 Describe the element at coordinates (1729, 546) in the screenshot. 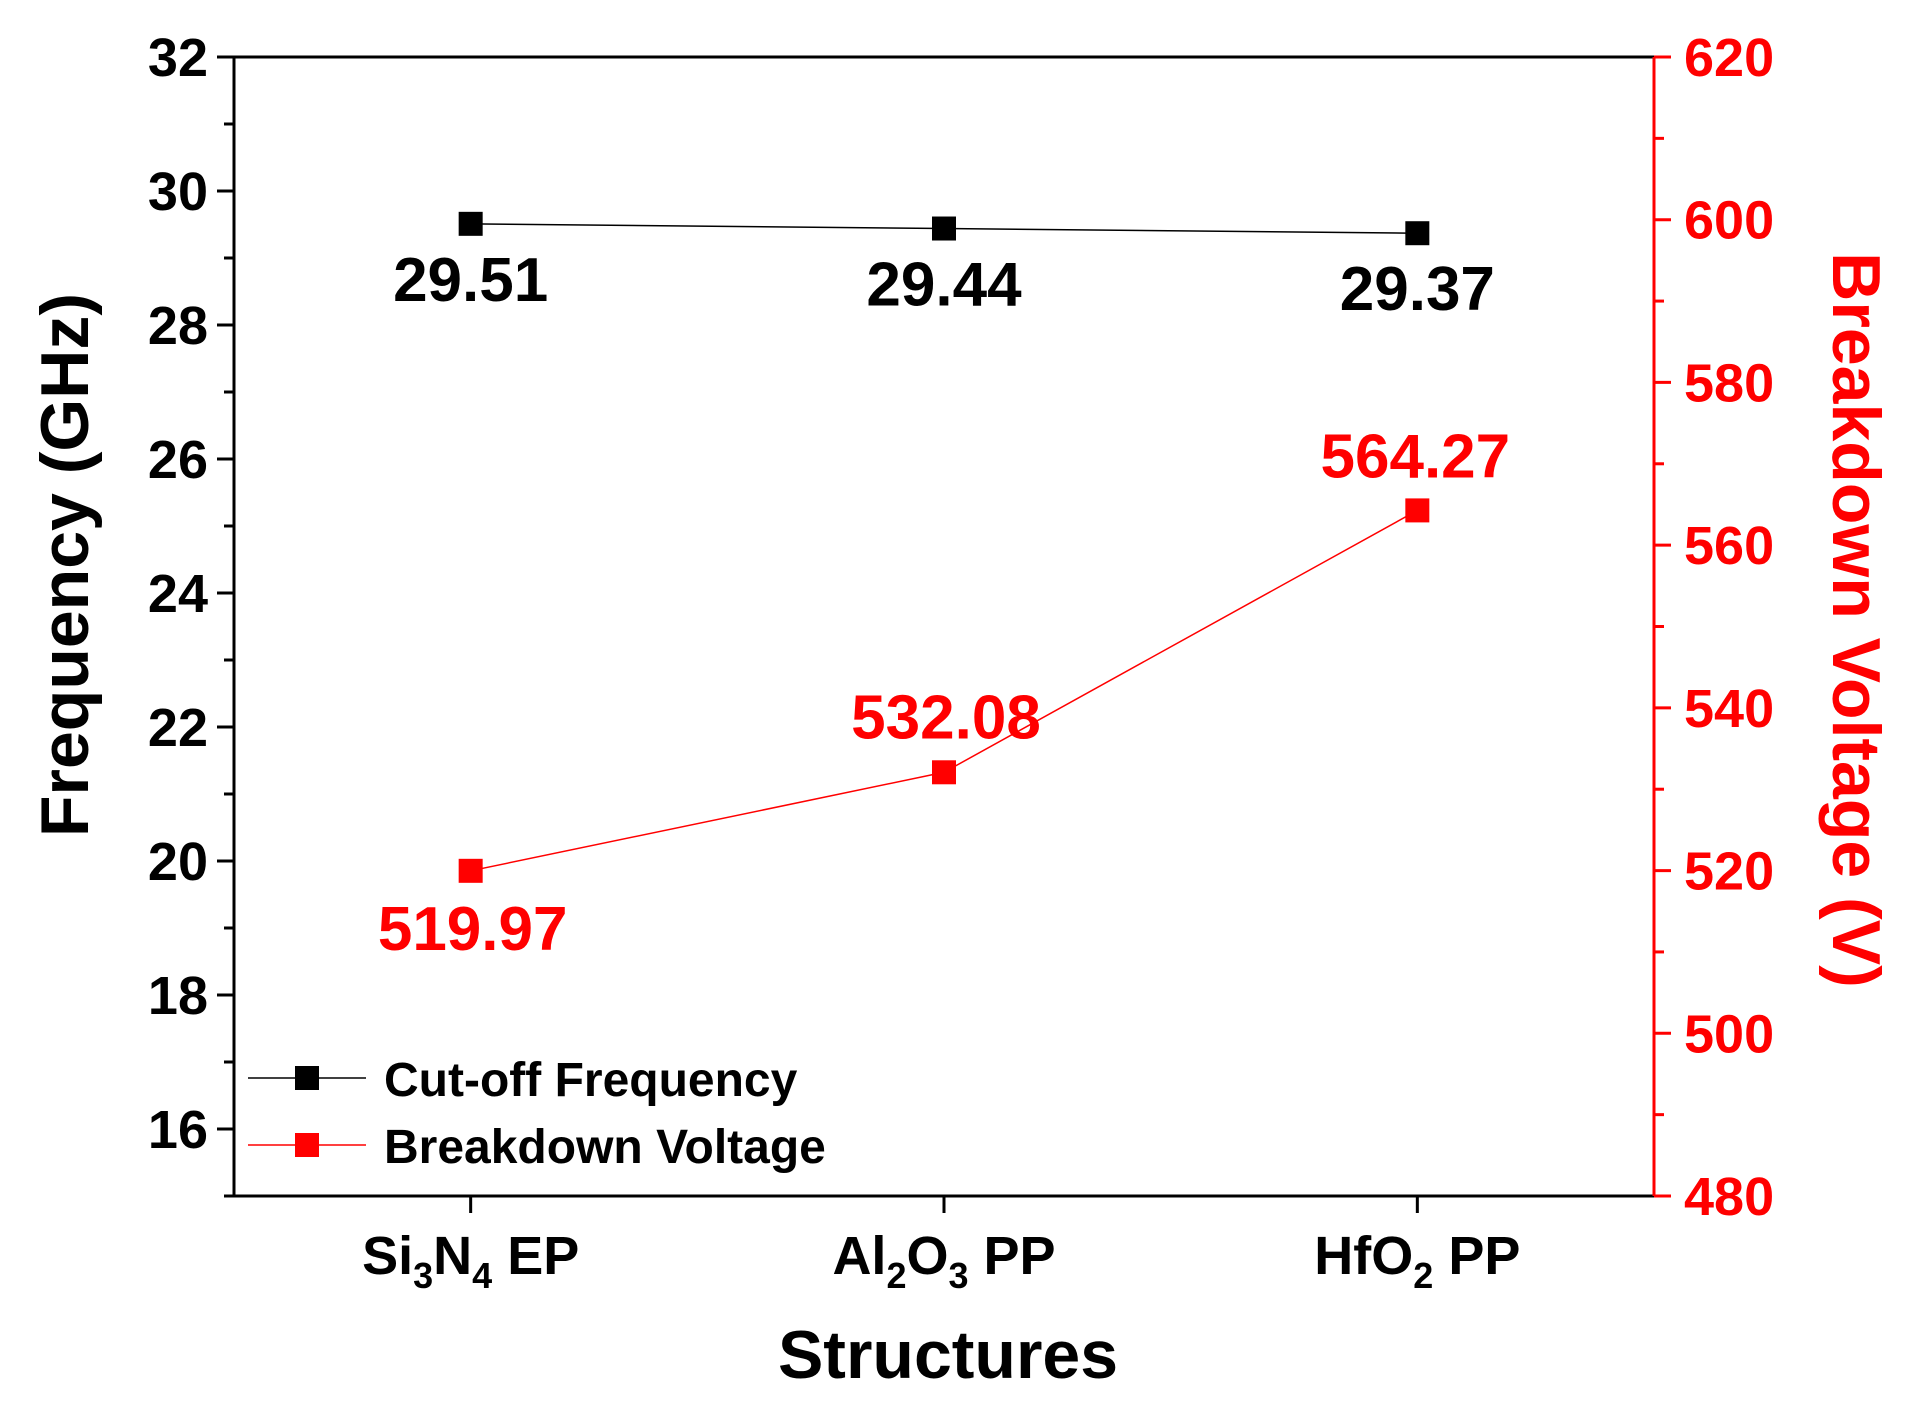

I see `right-tick-label: 560` at that location.